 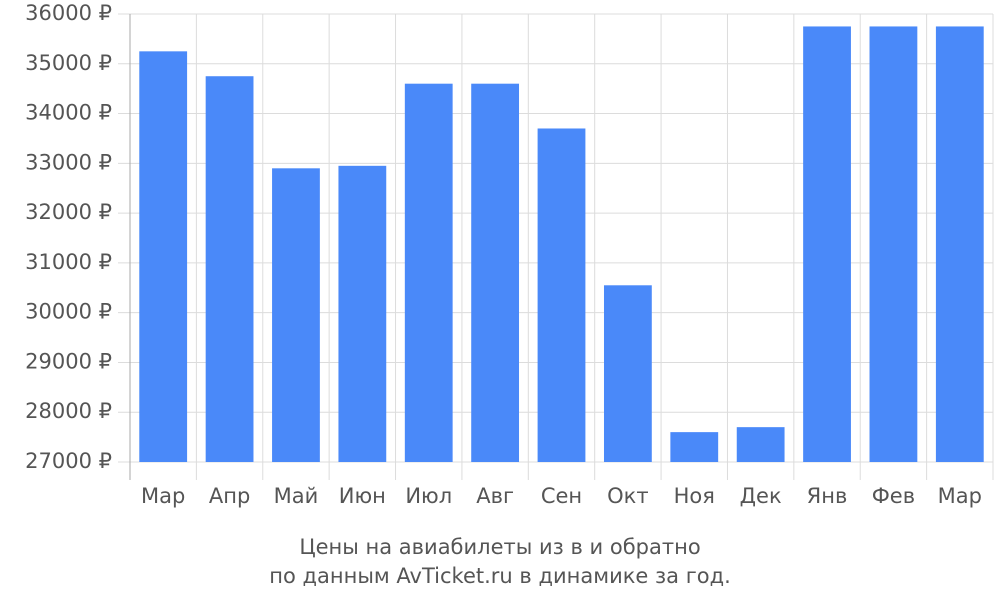 What do you see at coordinates (362, 496) in the screenshot?
I see `x-tick-label: Июн` at bounding box center [362, 496].